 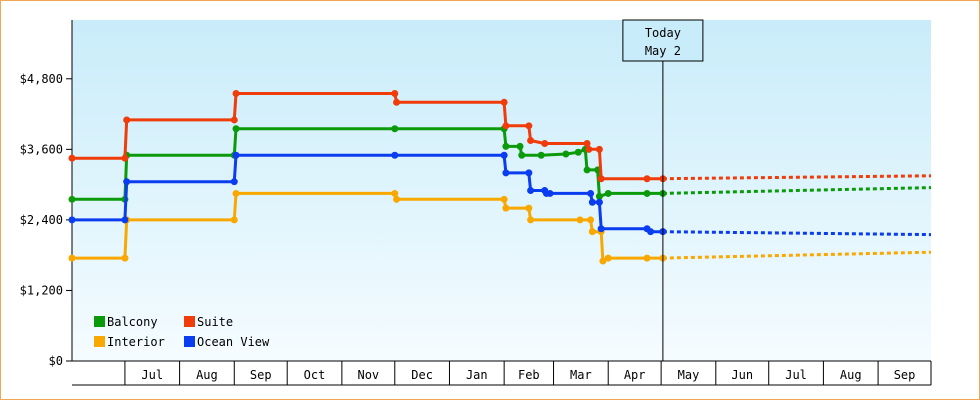 What do you see at coordinates (422, 375) in the screenshot?
I see `x-tick-label: Dec` at bounding box center [422, 375].